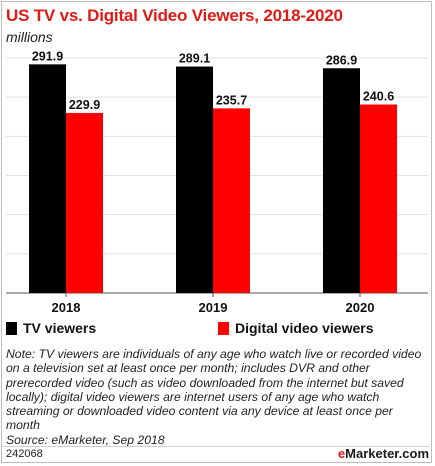 The width and height of the screenshot is (435, 466). Describe the element at coordinates (360, 307) in the screenshot. I see `x-tick-label-2020: 2020` at that location.